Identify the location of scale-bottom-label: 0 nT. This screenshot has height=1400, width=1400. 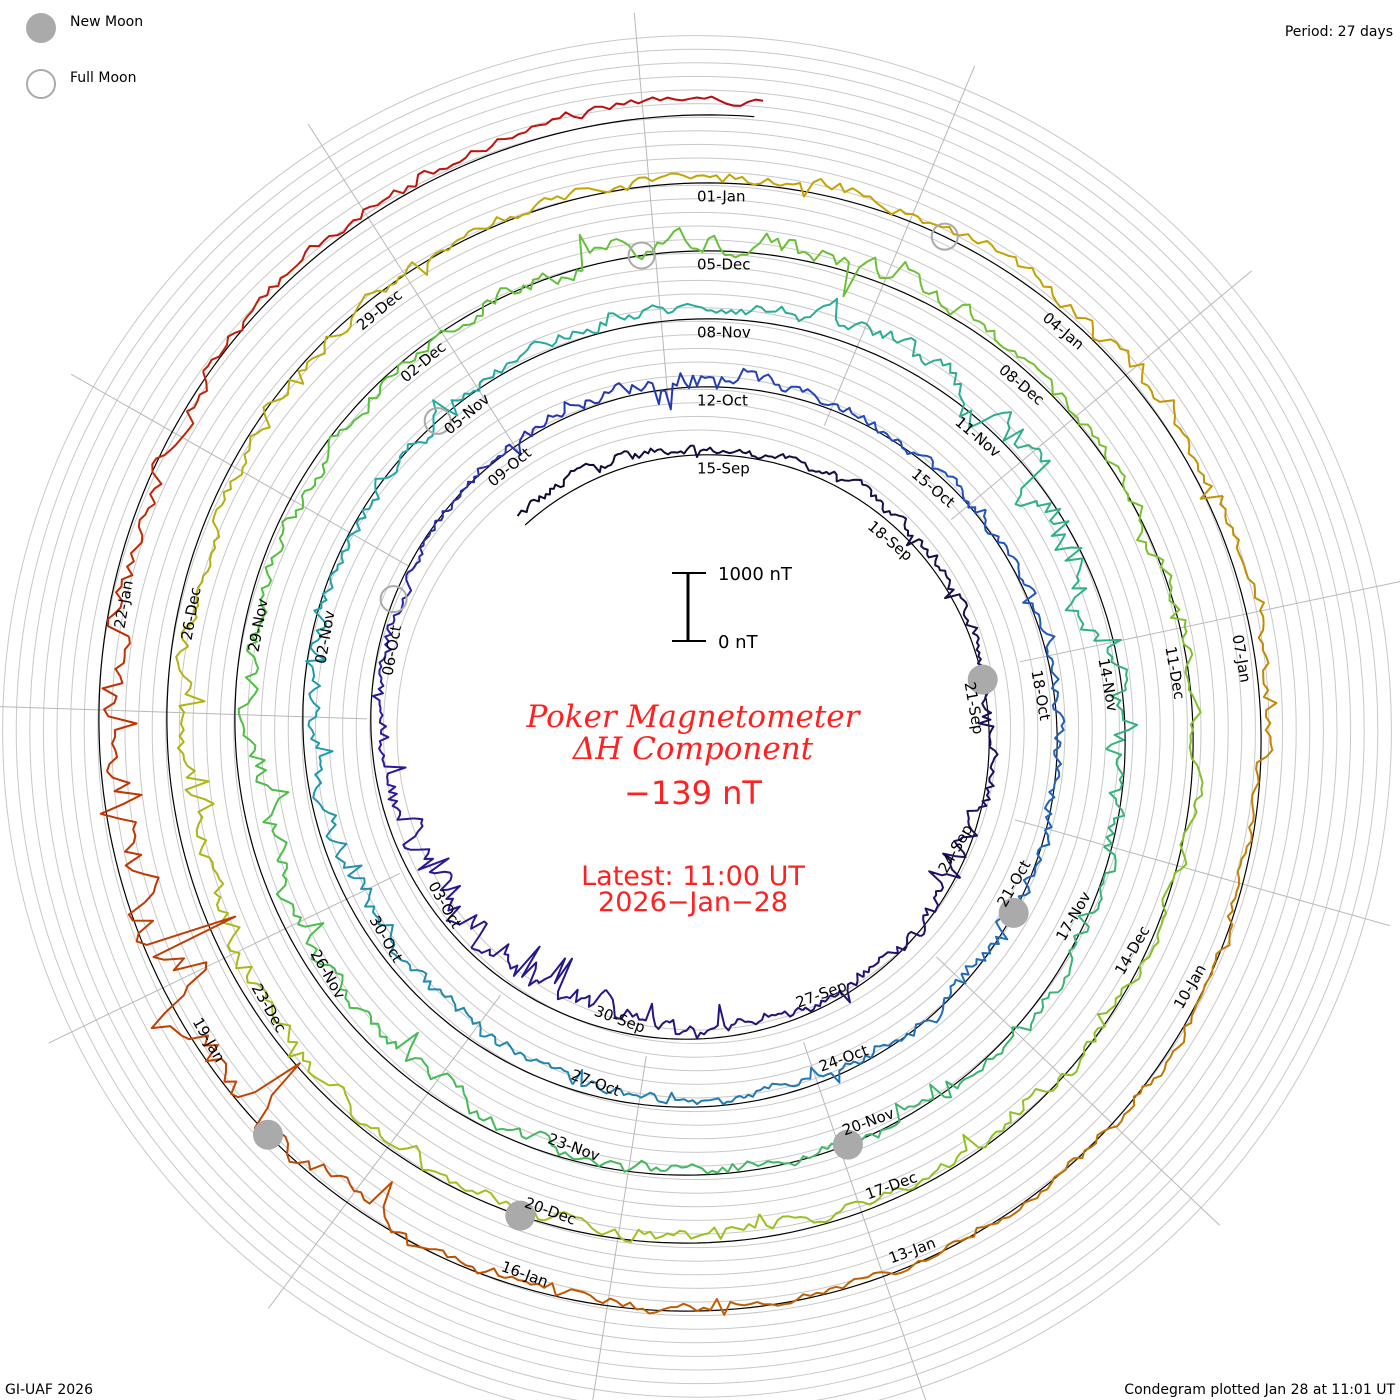
(738, 642).